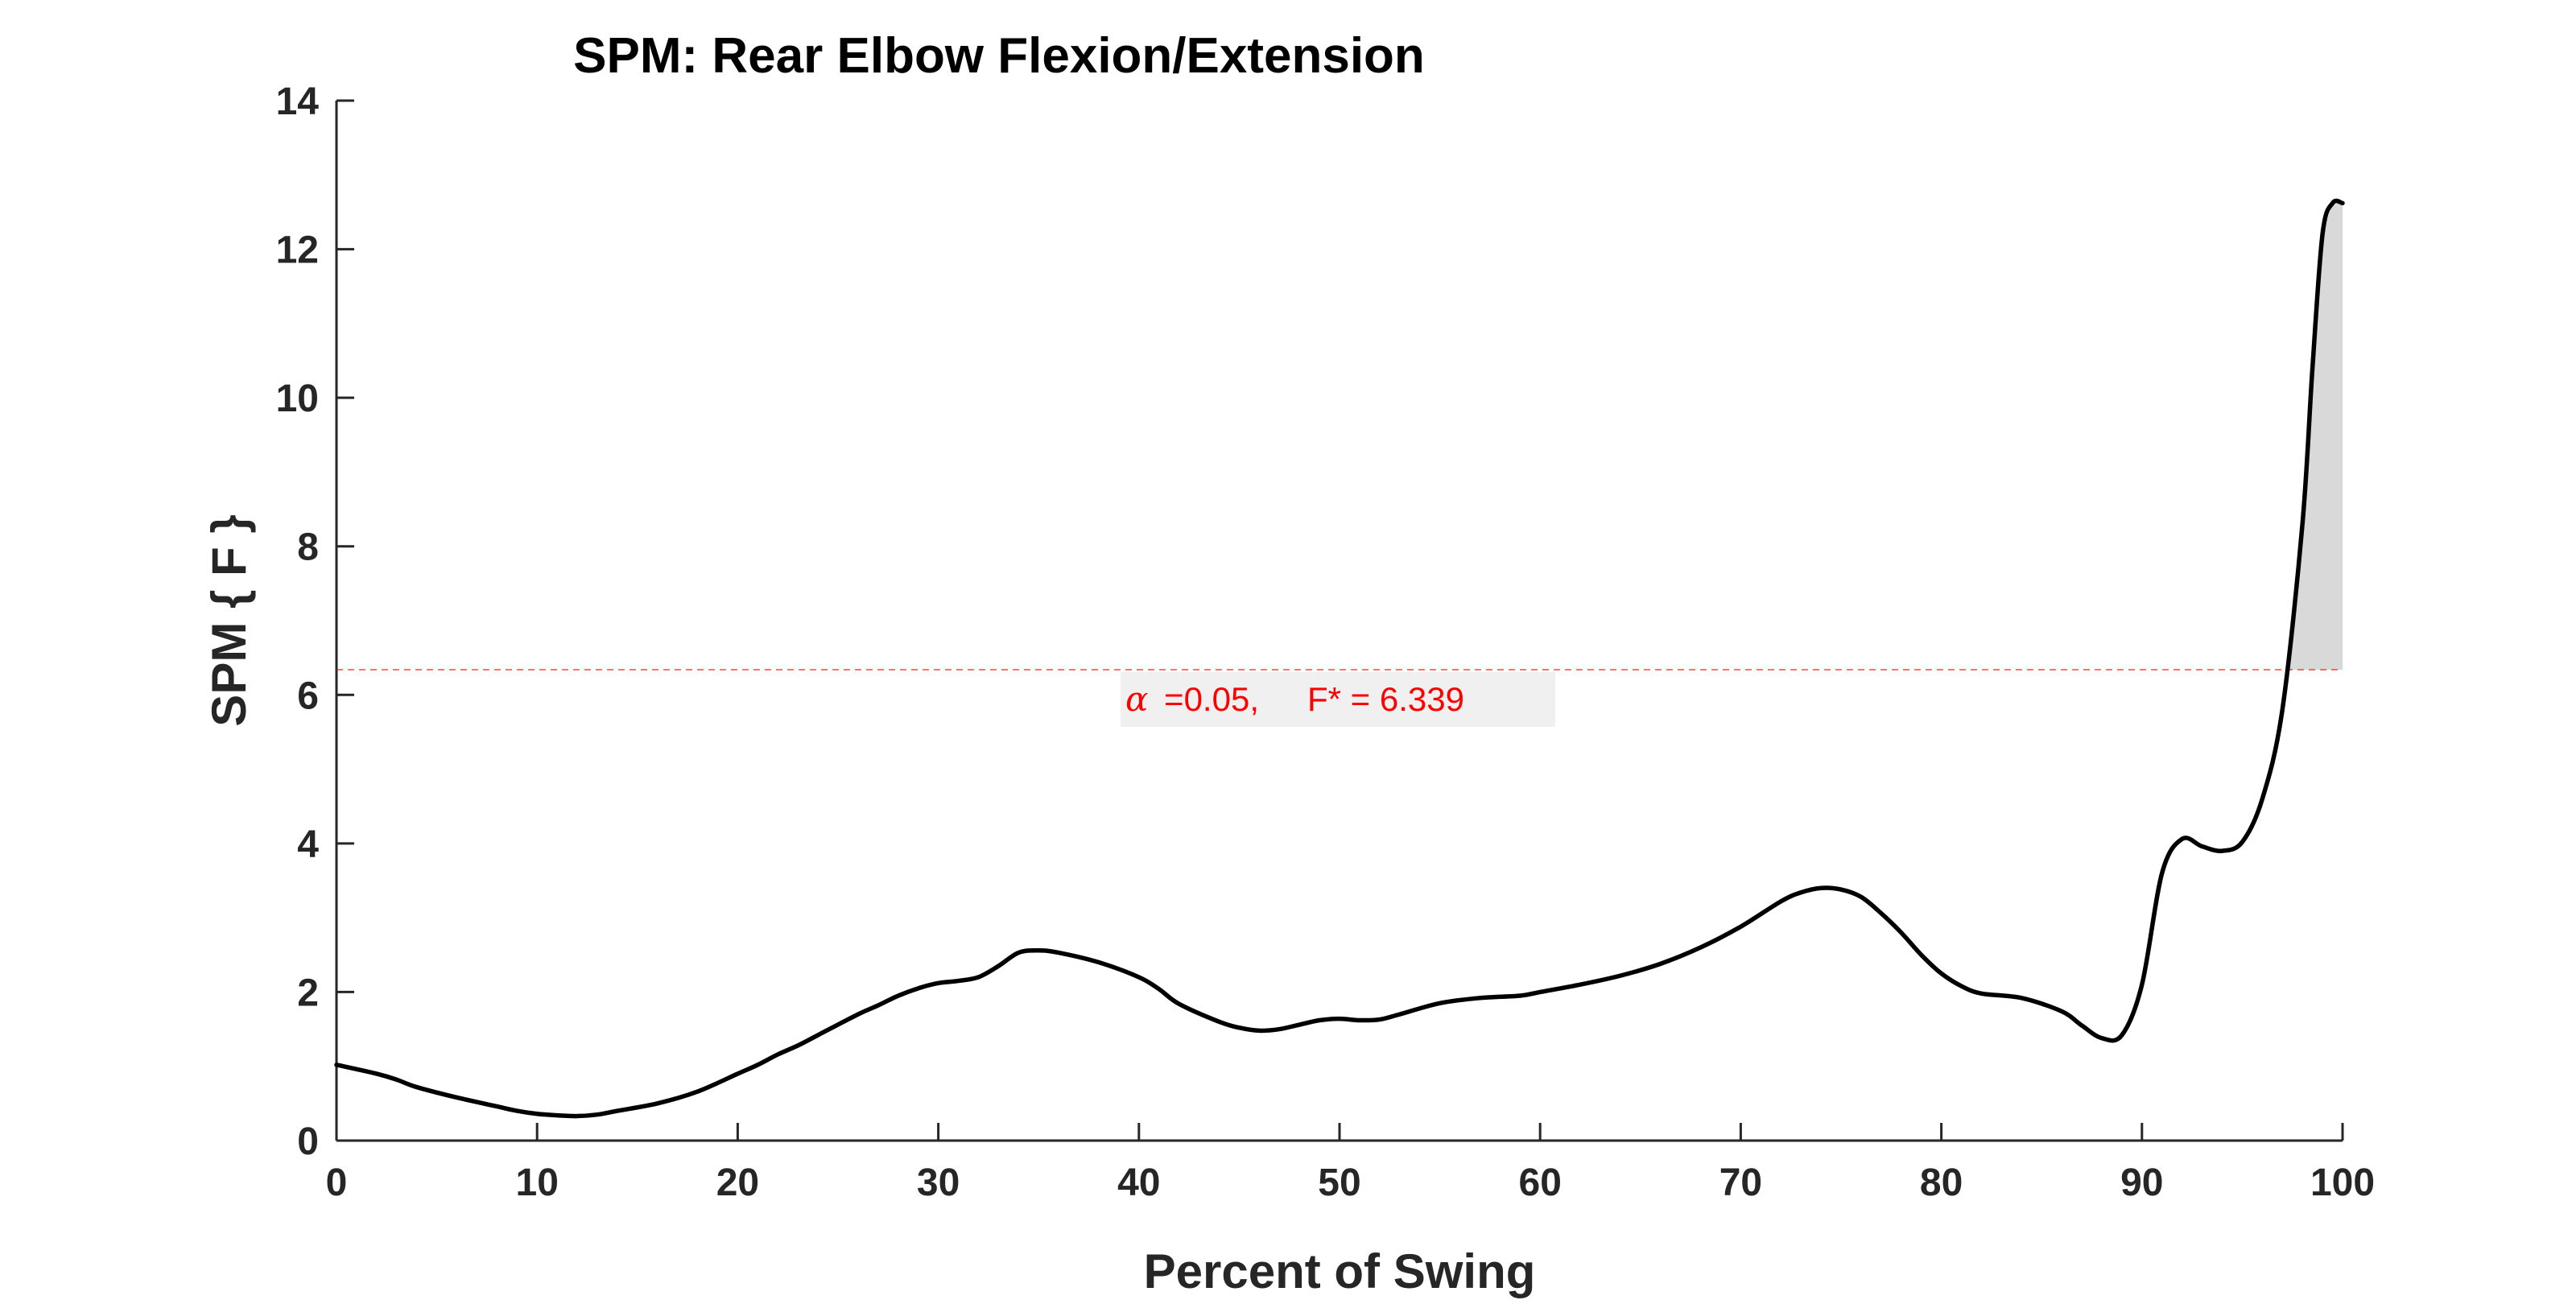  What do you see at coordinates (315, 621) in the screenshot?
I see `y-ticks: 0 2 4 6 8 10 12 14` at bounding box center [315, 621].